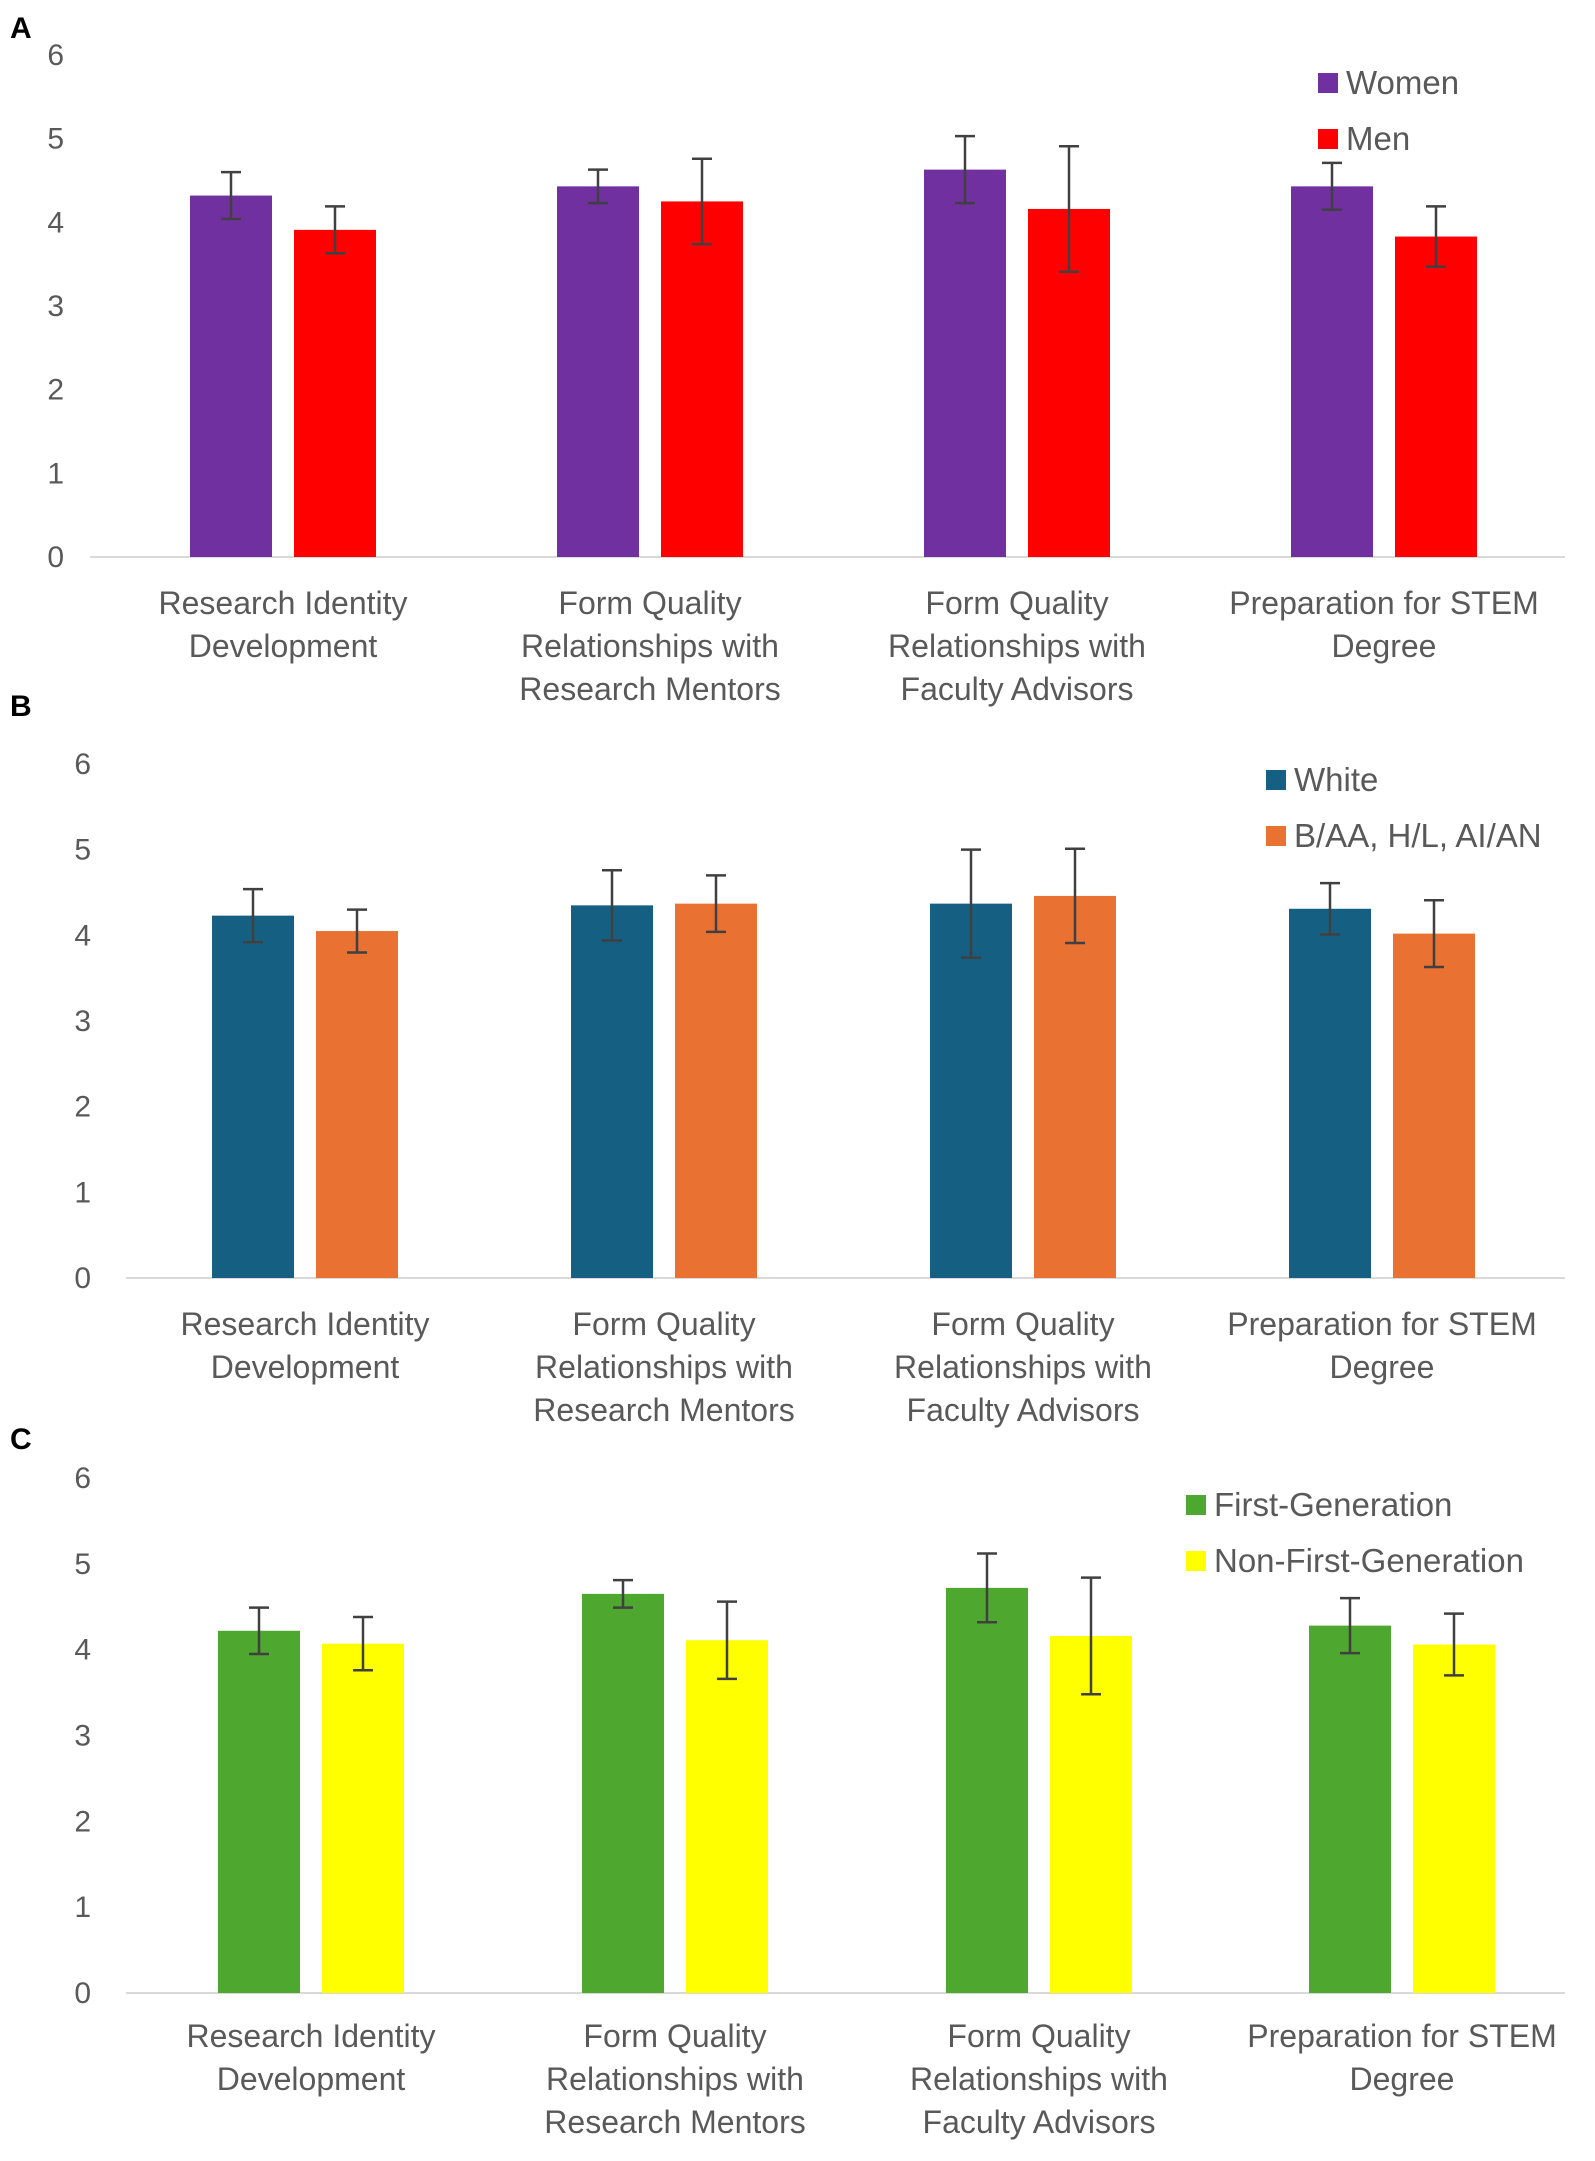 This screenshot has height=2161, width=1595. Describe the element at coordinates (1418, 835) in the screenshot. I see `legend-label: B/AA, H/L, AI/AN` at that location.